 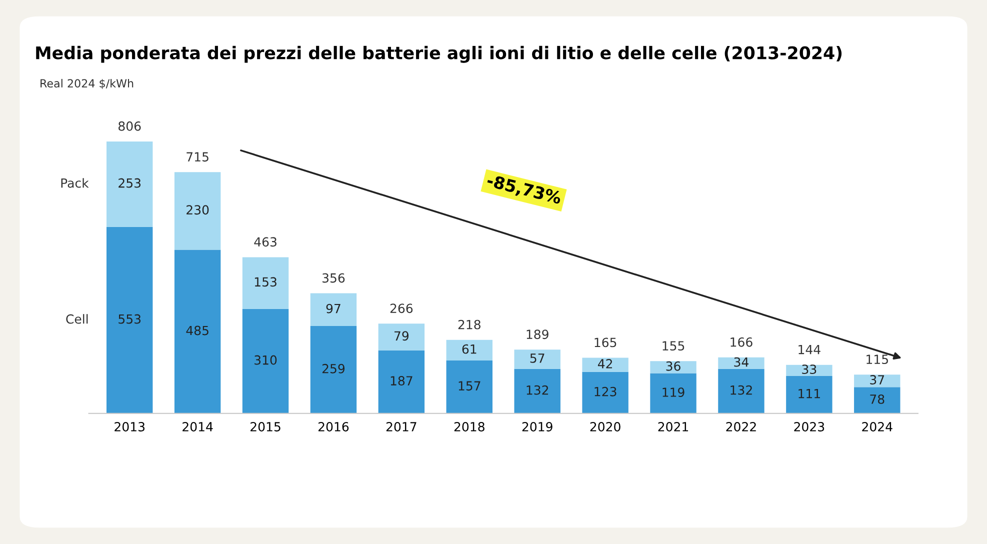 What do you see at coordinates (129, 126) in the screenshot?
I see `total-label: 806` at bounding box center [129, 126].